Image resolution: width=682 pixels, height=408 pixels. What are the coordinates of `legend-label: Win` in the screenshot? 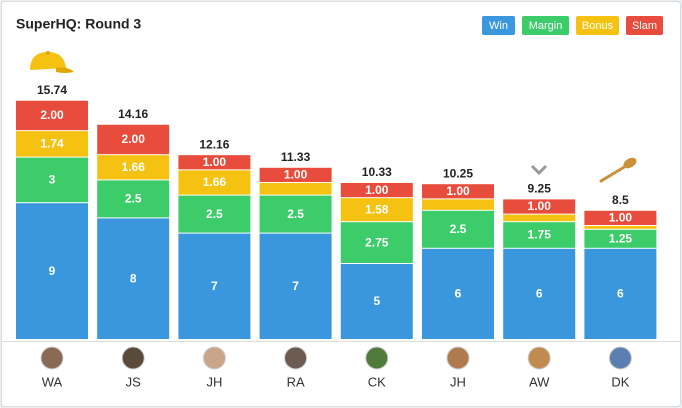 It's located at (498, 26).